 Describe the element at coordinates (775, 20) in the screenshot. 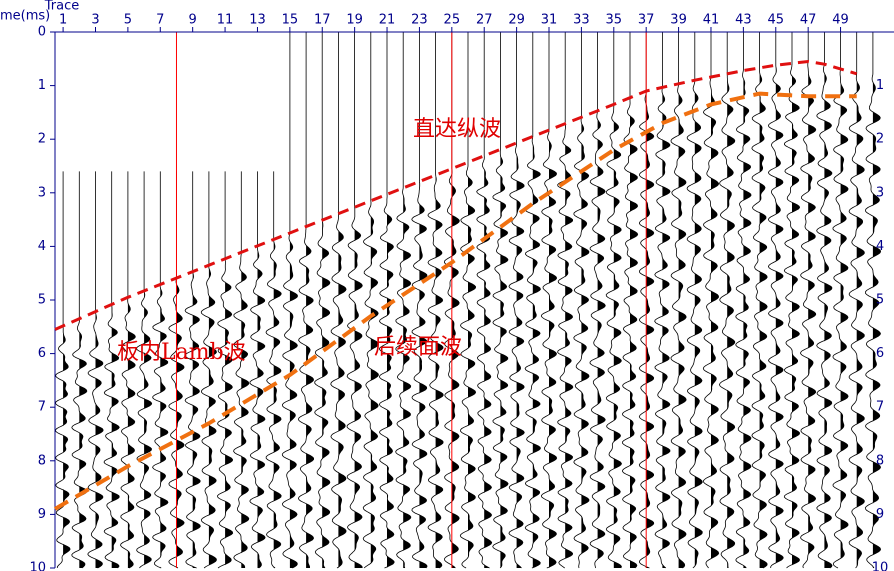

I see `x-tick-label: 45` at that location.